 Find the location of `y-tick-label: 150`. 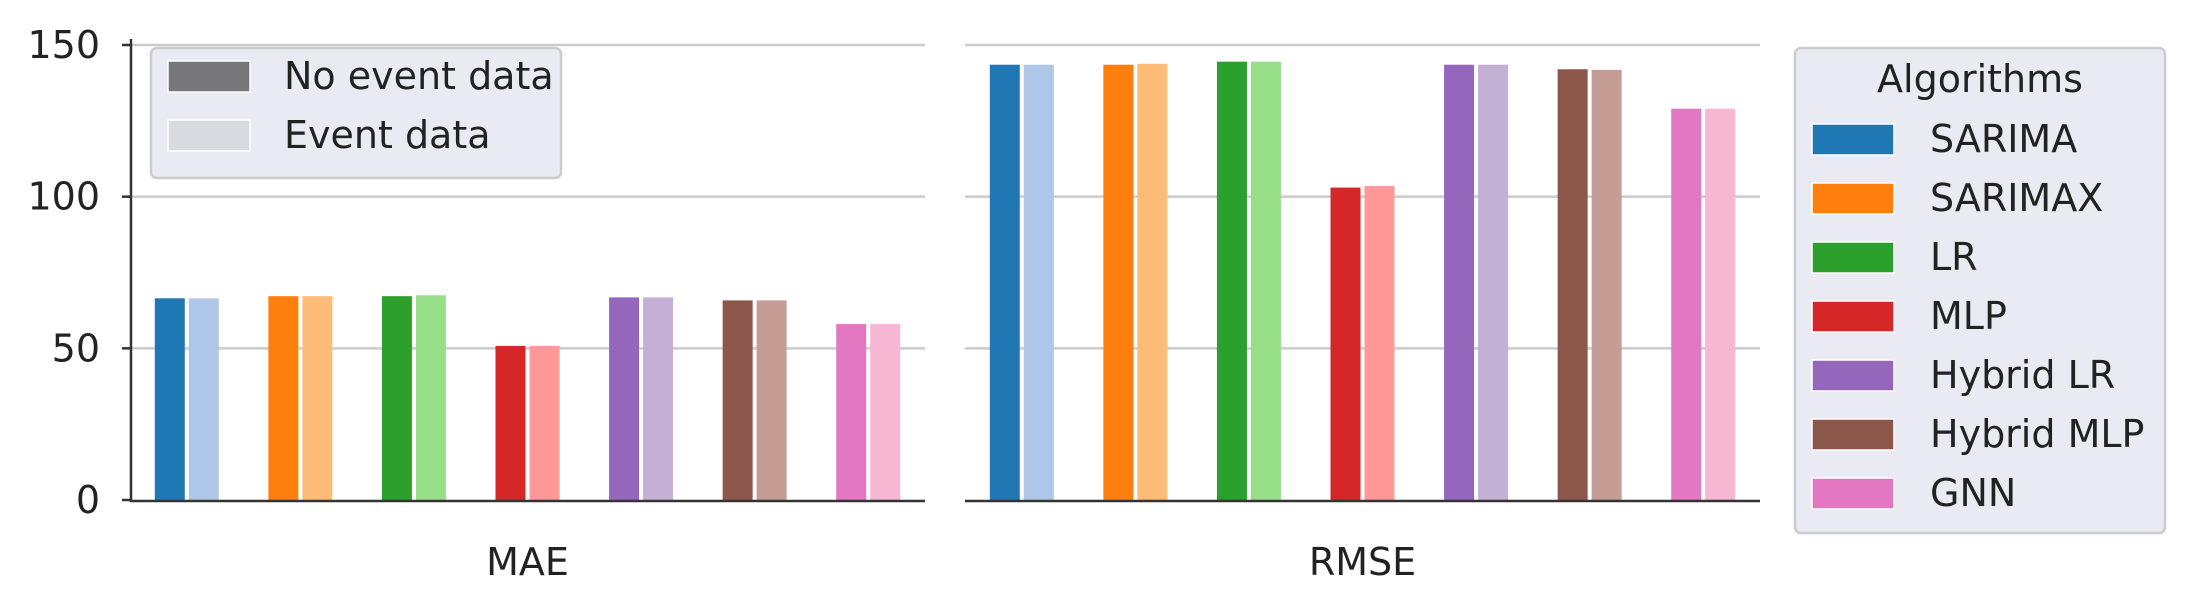

y-tick-label: 150 is located at coordinates (63, 45).